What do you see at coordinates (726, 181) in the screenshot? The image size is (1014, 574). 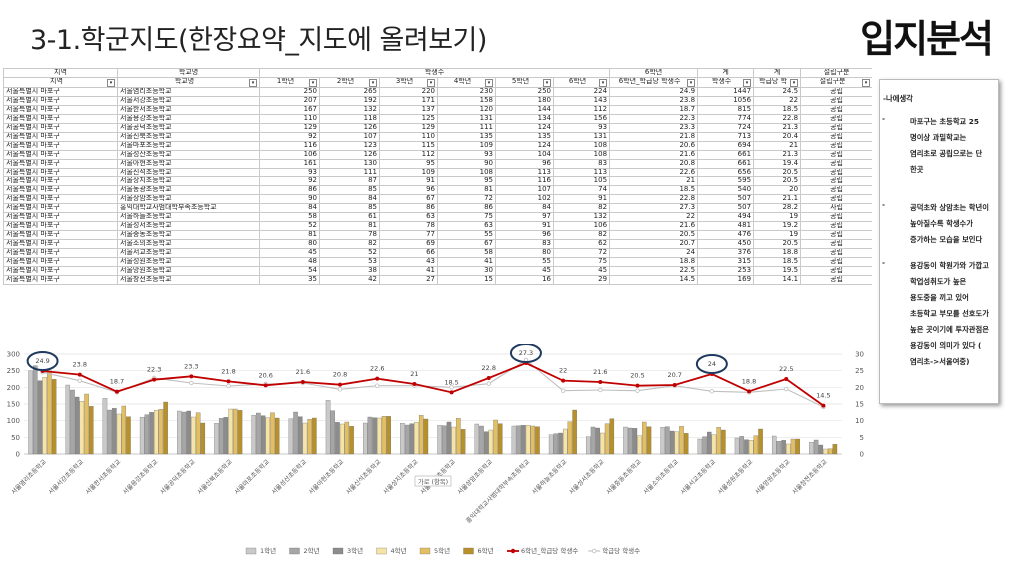 I see `table-cell: 595` at bounding box center [726, 181].